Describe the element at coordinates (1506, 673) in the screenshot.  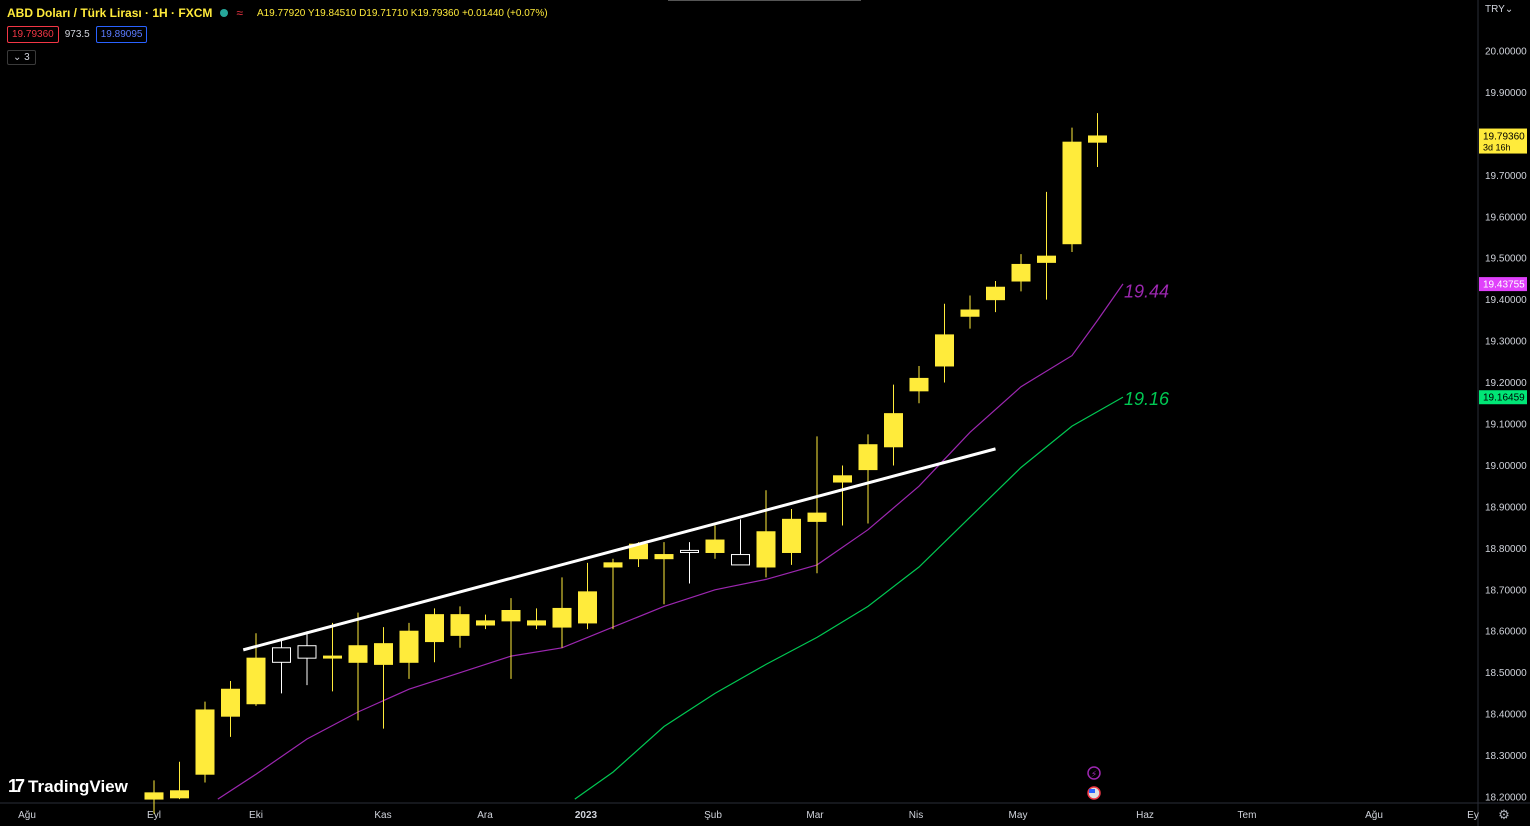
I see `y-tick-label: 18.50000` at that location.